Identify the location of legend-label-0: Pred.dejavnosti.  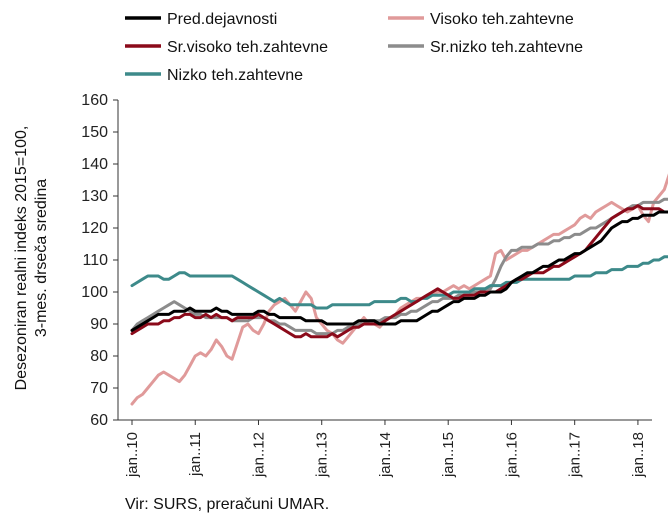
(222, 19).